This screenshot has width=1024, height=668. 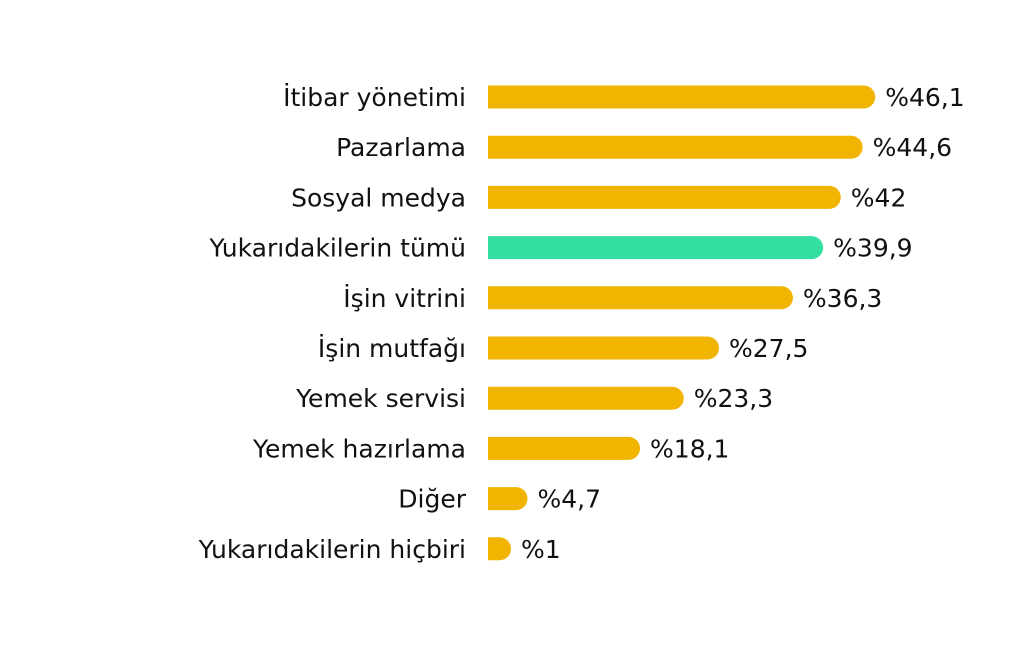 I want to click on category-label-yemek-servisi: Yemek servisi, so click(x=380, y=398).